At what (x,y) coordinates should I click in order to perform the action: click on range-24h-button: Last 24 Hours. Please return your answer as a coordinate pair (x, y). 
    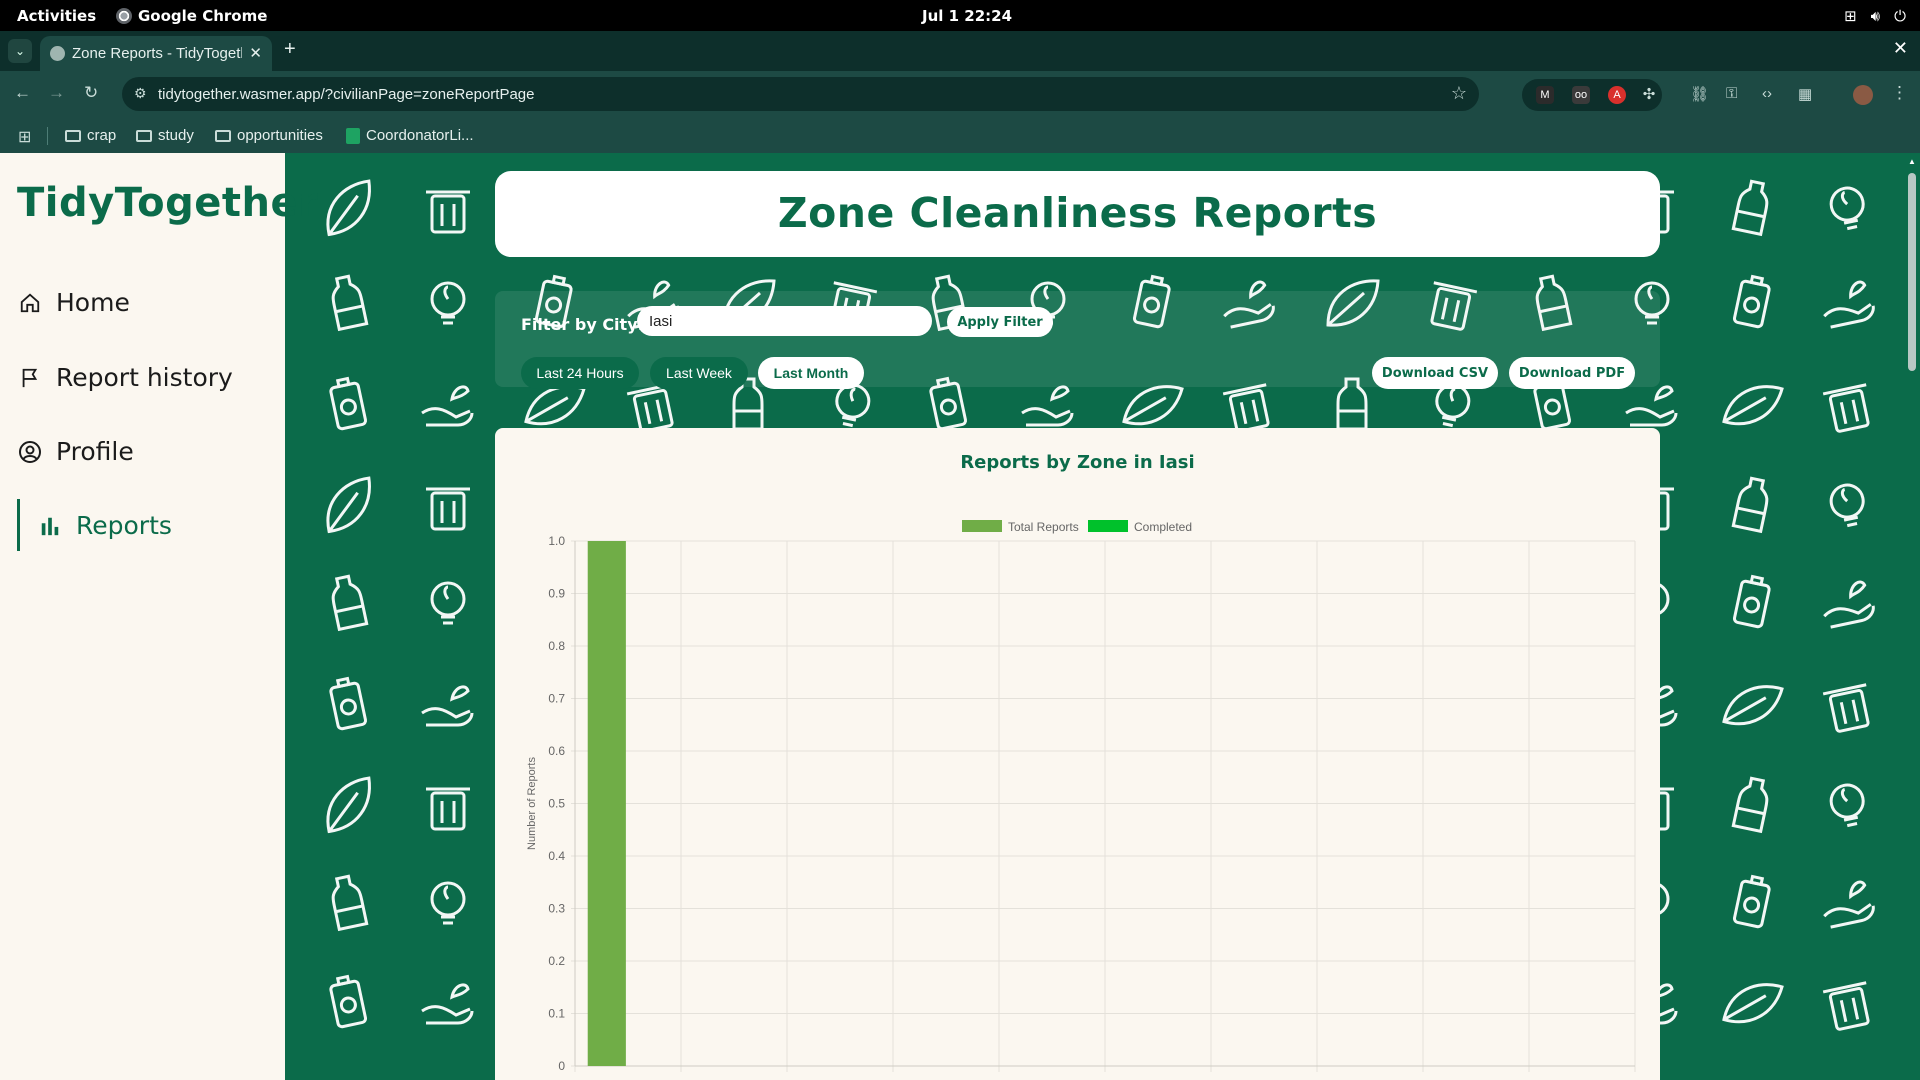
    Looking at the image, I should click on (580, 373).